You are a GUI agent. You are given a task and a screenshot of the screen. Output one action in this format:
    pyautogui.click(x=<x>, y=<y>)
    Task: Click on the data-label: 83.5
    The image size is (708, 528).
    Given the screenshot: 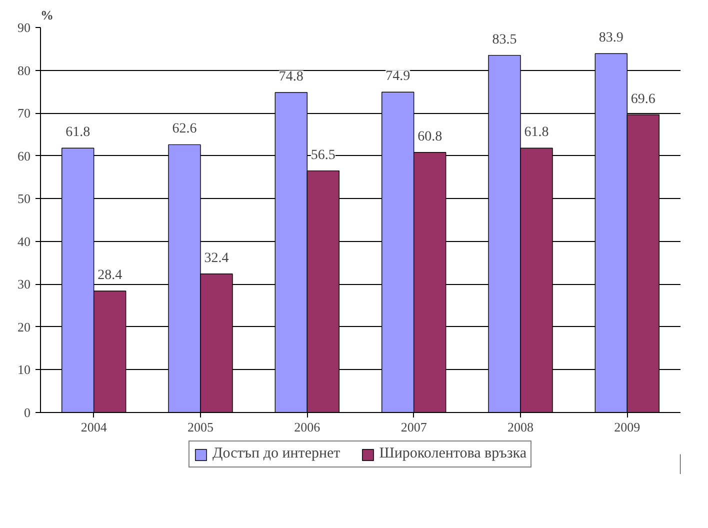 What is the action you would take?
    pyautogui.click(x=504, y=40)
    